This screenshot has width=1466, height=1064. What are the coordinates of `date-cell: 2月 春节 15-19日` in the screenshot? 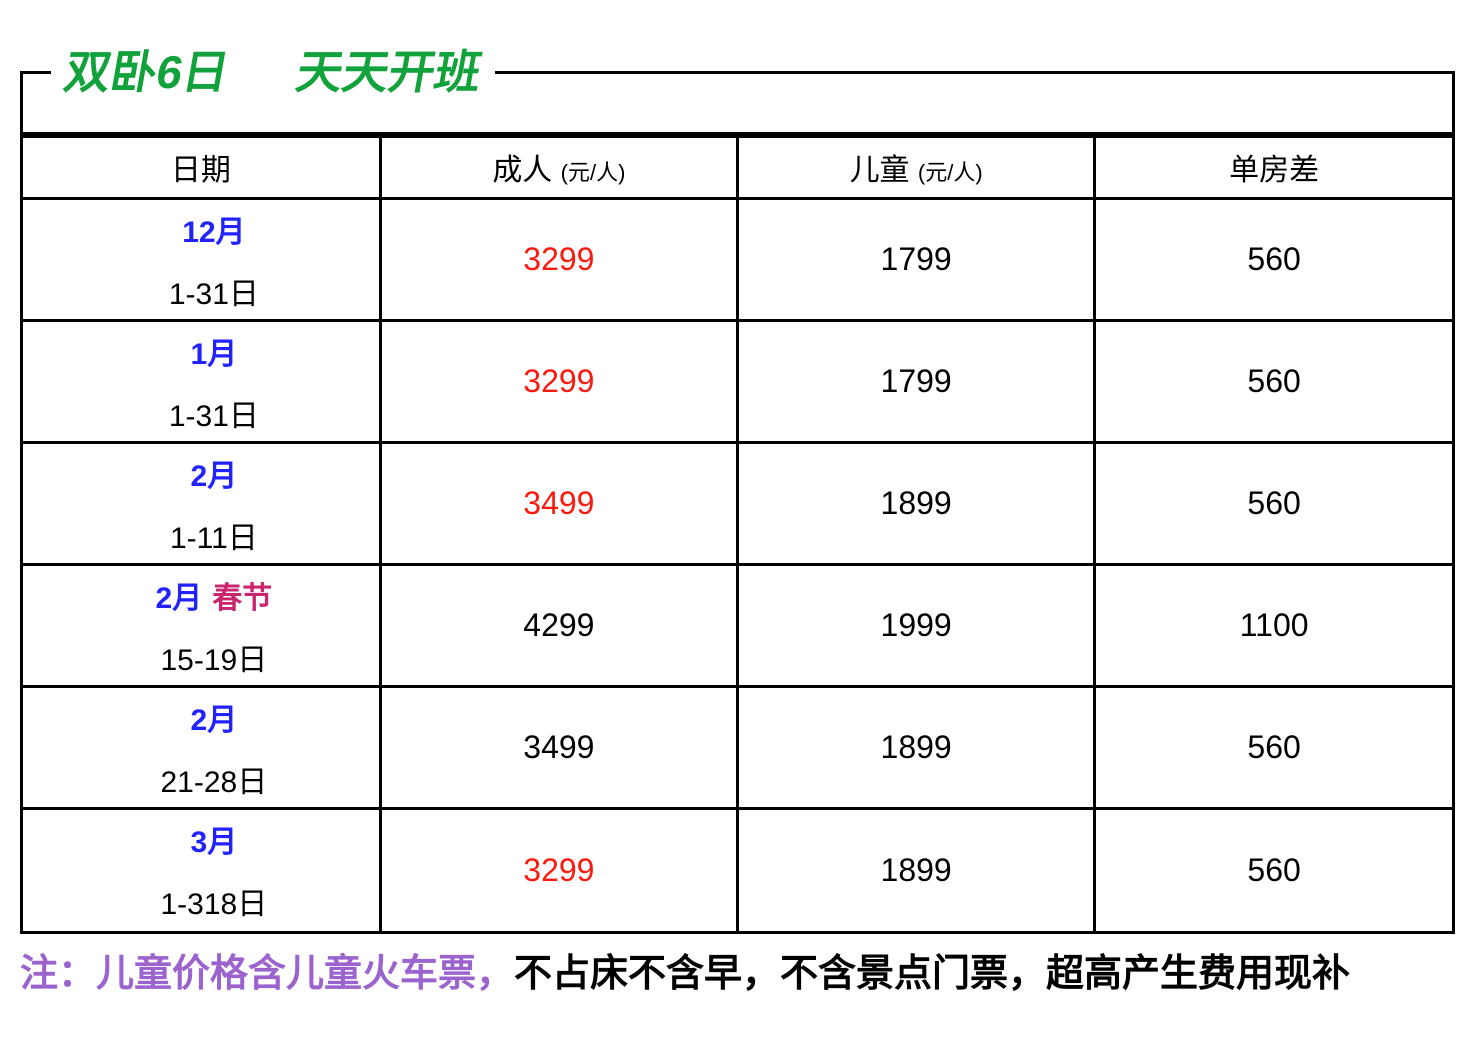 It's located at (202, 625).